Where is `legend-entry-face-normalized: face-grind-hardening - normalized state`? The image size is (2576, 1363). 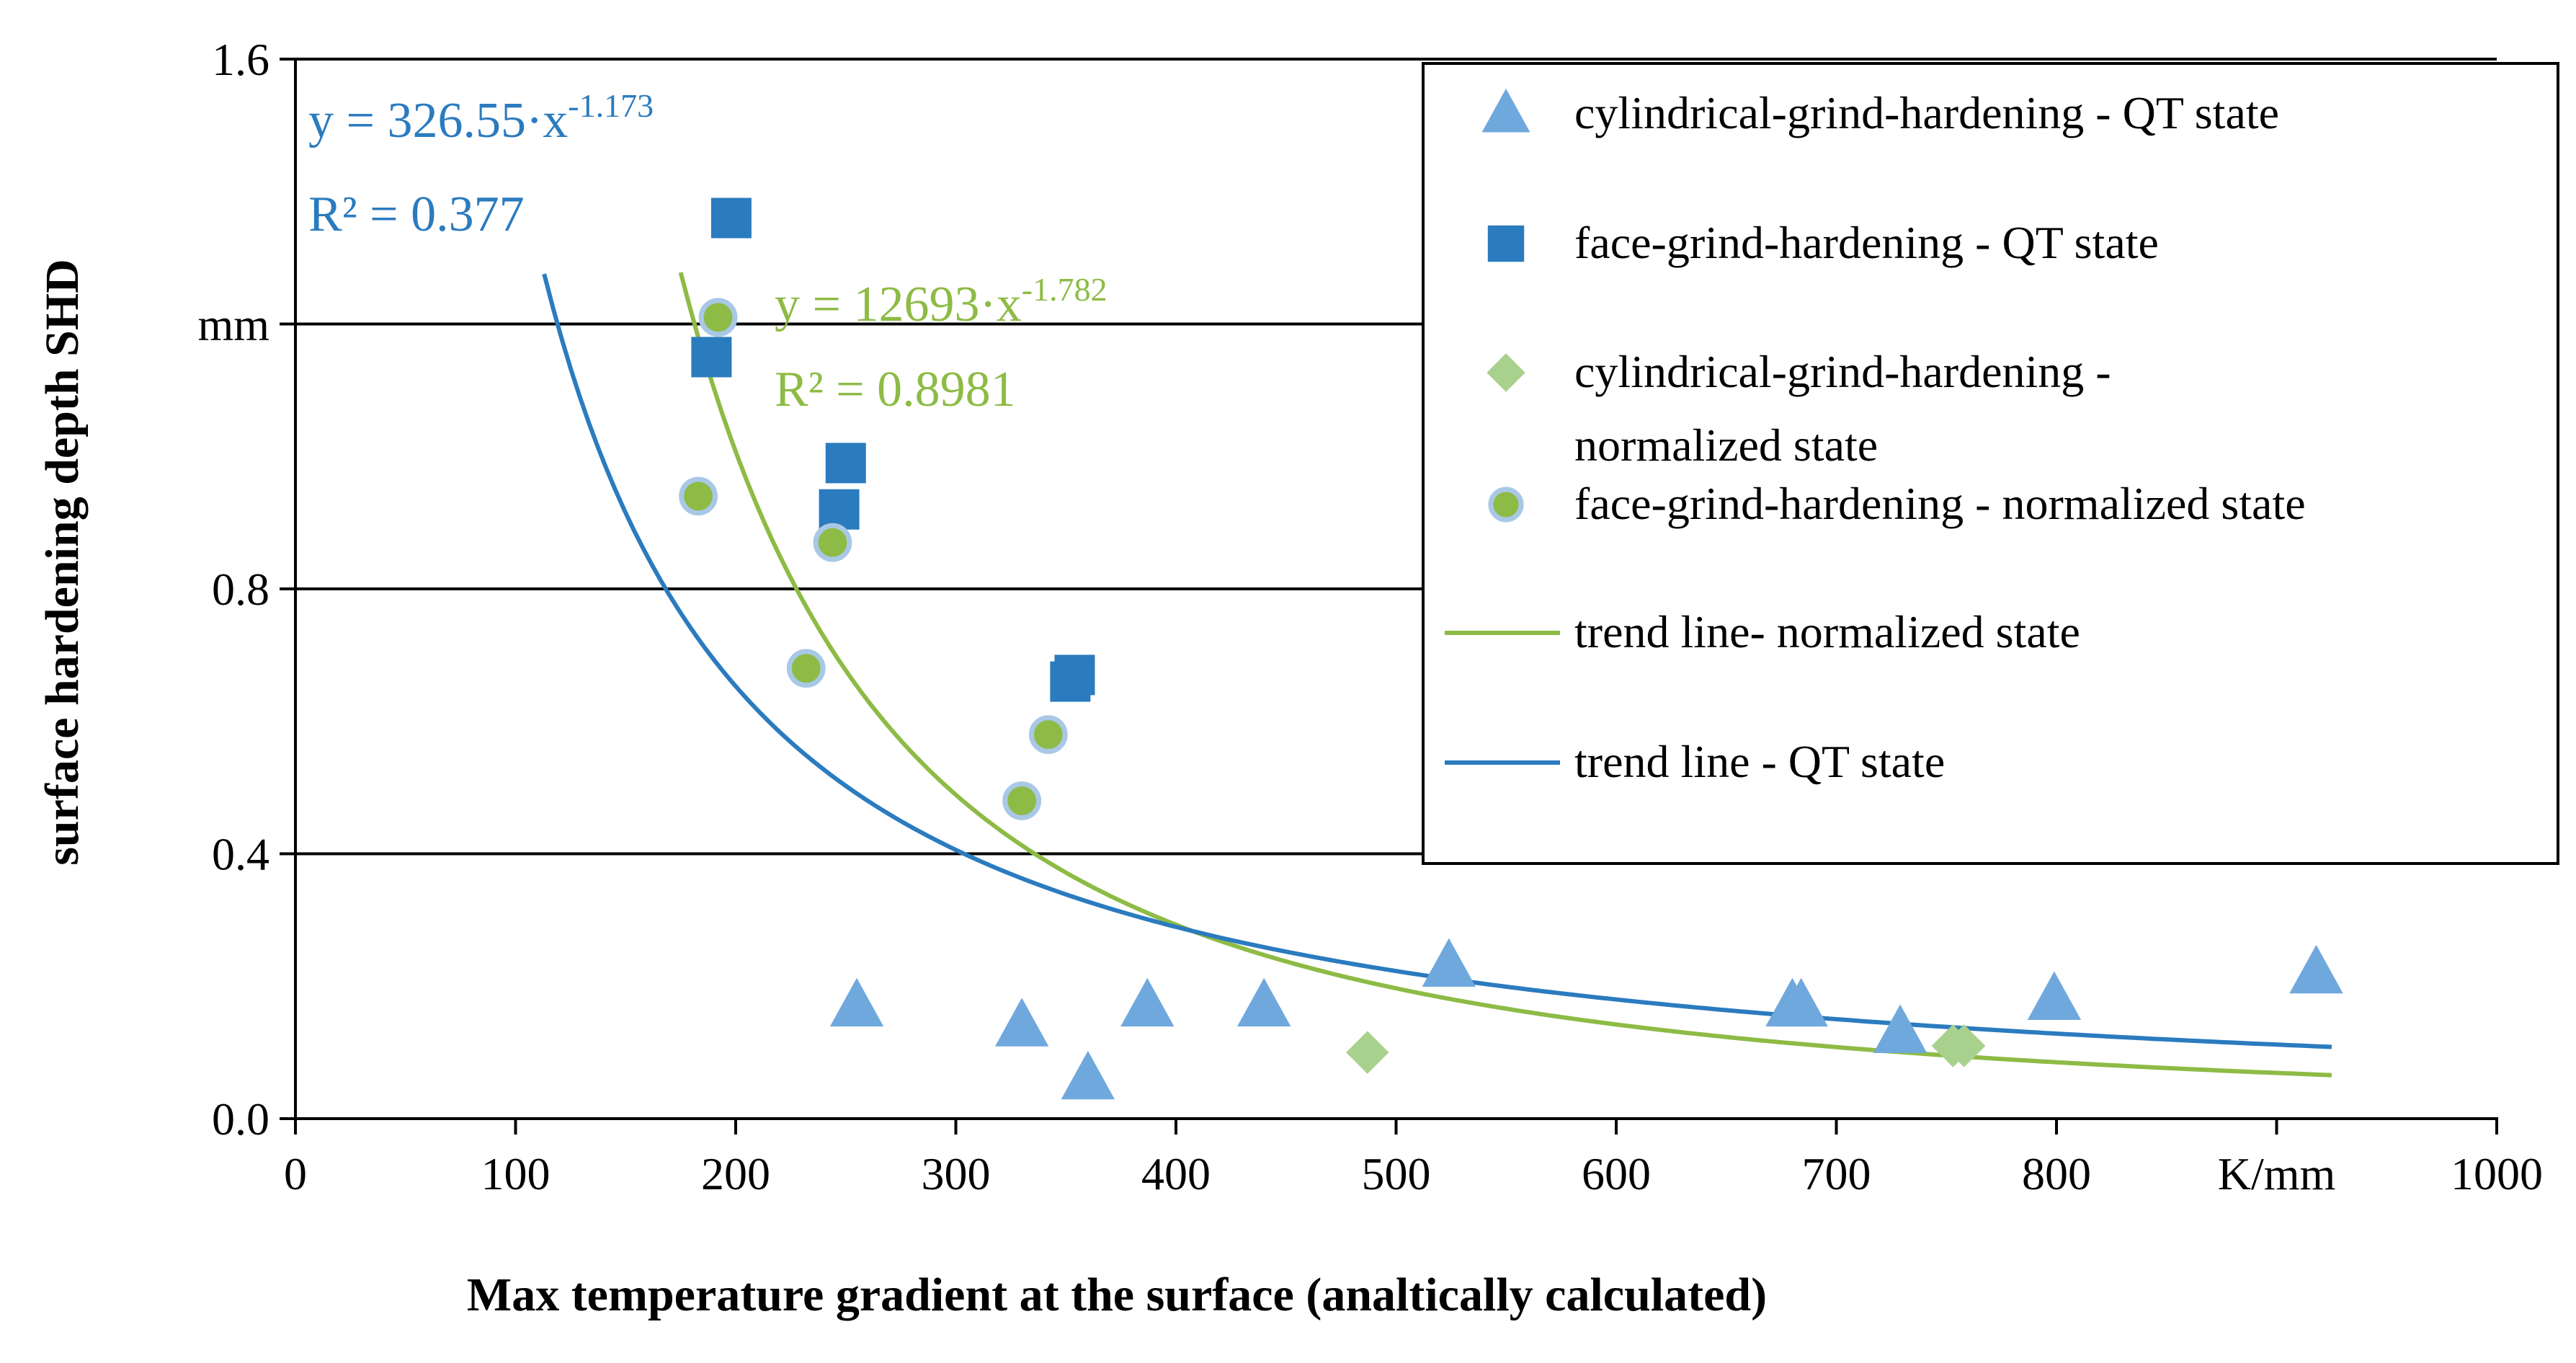 legend-entry-face-normalized: face-grind-hardening - normalized state is located at coordinates (1940, 503).